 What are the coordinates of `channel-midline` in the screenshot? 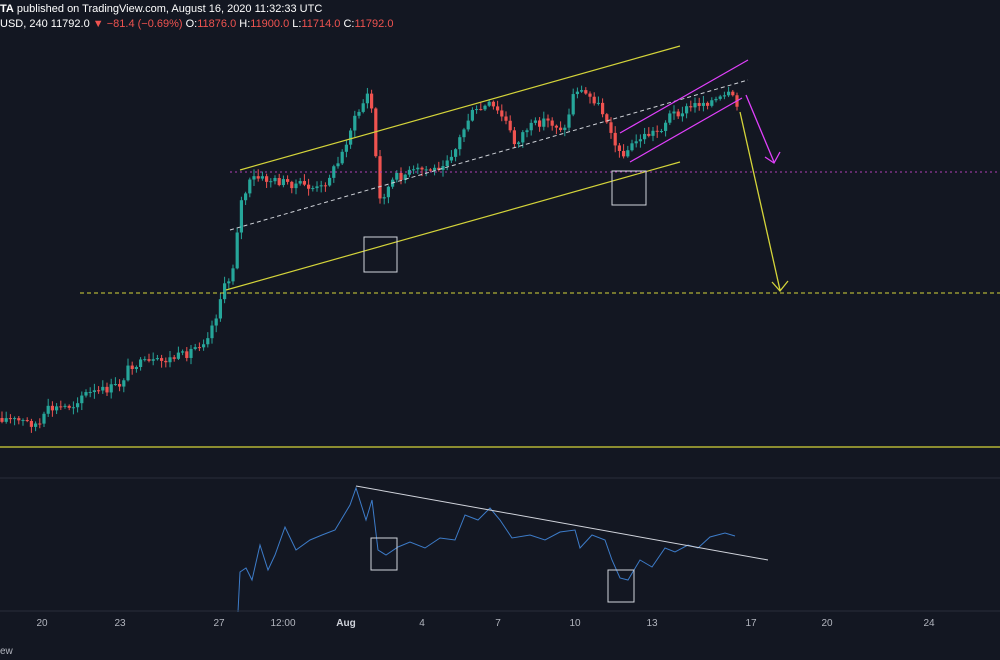 It's located at (489, 155).